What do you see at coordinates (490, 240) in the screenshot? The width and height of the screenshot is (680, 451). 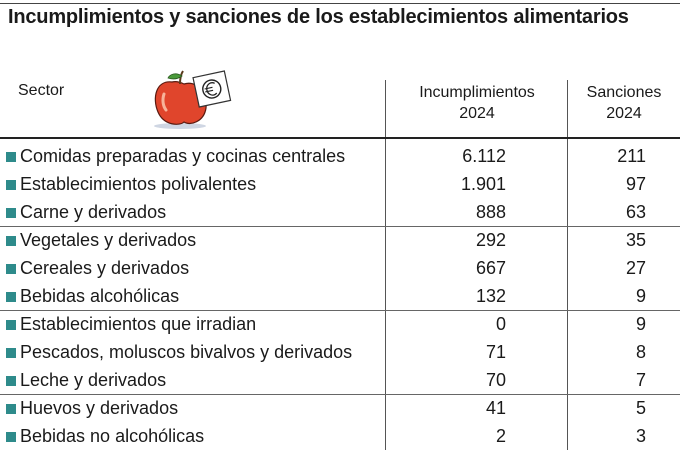 I see `incumplimientos-value: 292` at bounding box center [490, 240].